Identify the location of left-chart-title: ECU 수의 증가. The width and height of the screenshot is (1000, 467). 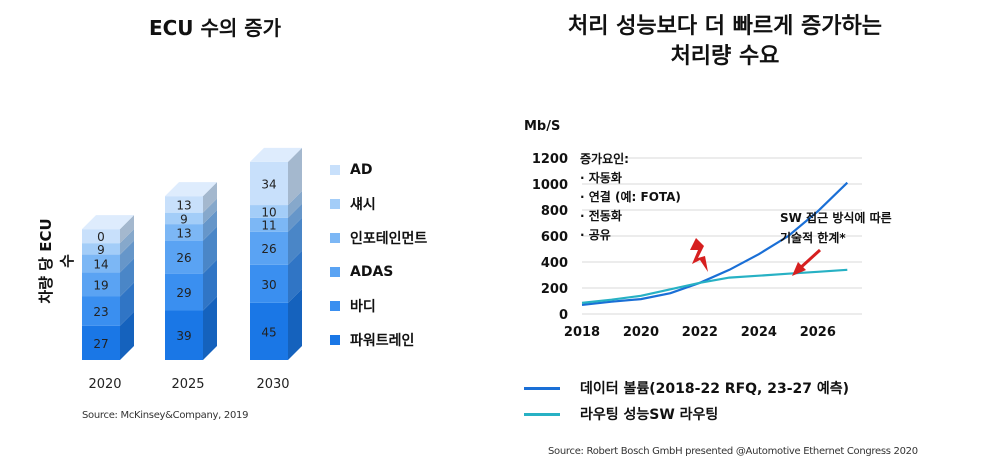
(215, 28).